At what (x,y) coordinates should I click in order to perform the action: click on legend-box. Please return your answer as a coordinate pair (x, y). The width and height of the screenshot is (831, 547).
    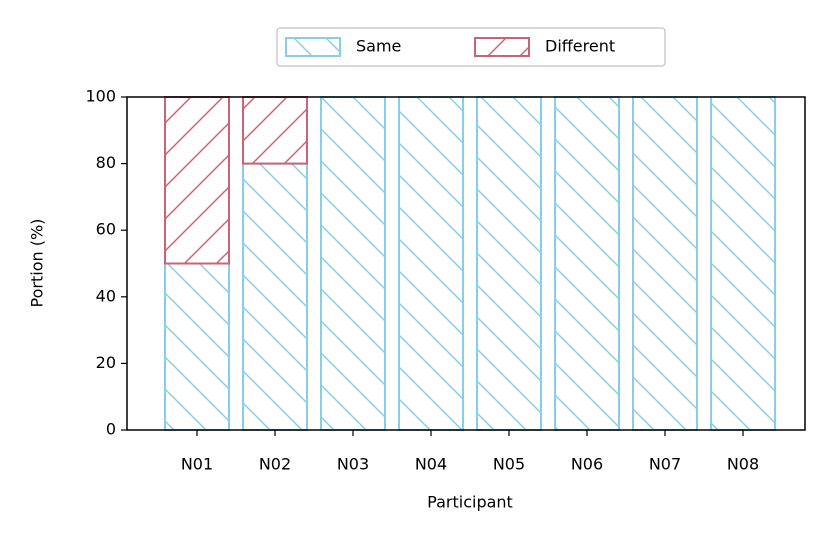
    Looking at the image, I should click on (471, 47).